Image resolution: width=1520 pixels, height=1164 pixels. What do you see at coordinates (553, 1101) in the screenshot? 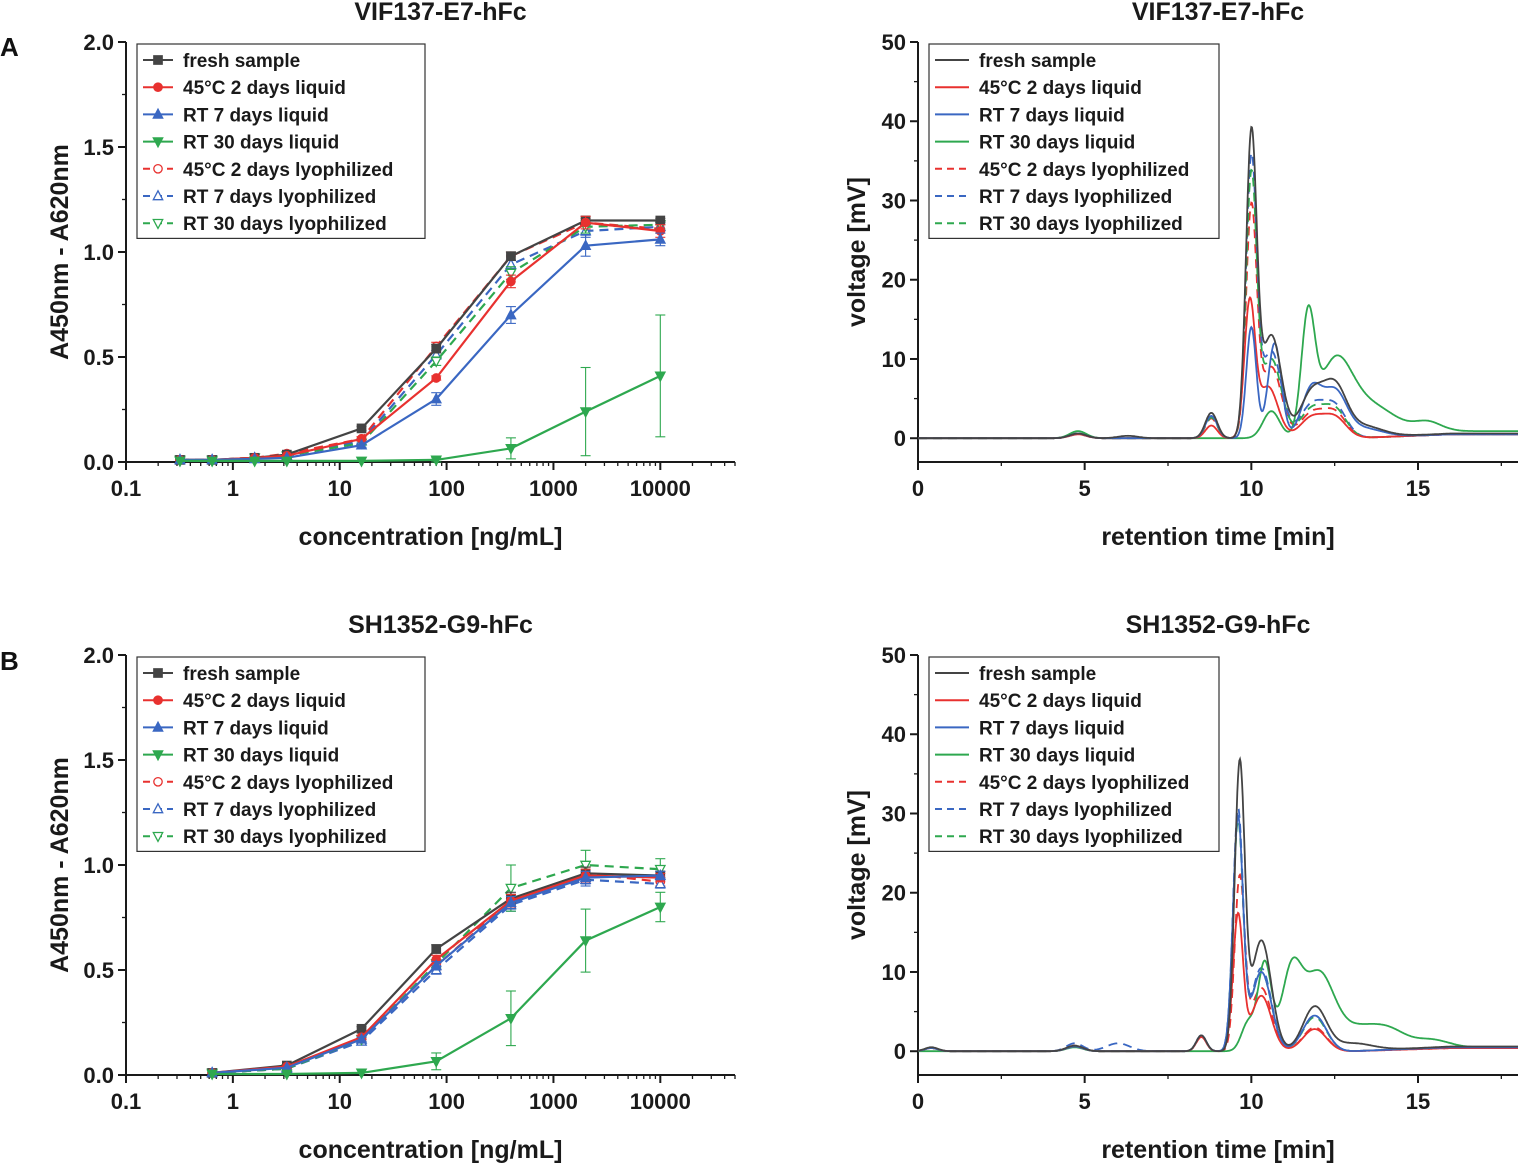
I see `x-tick-label: 1000` at bounding box center [553, 1101].